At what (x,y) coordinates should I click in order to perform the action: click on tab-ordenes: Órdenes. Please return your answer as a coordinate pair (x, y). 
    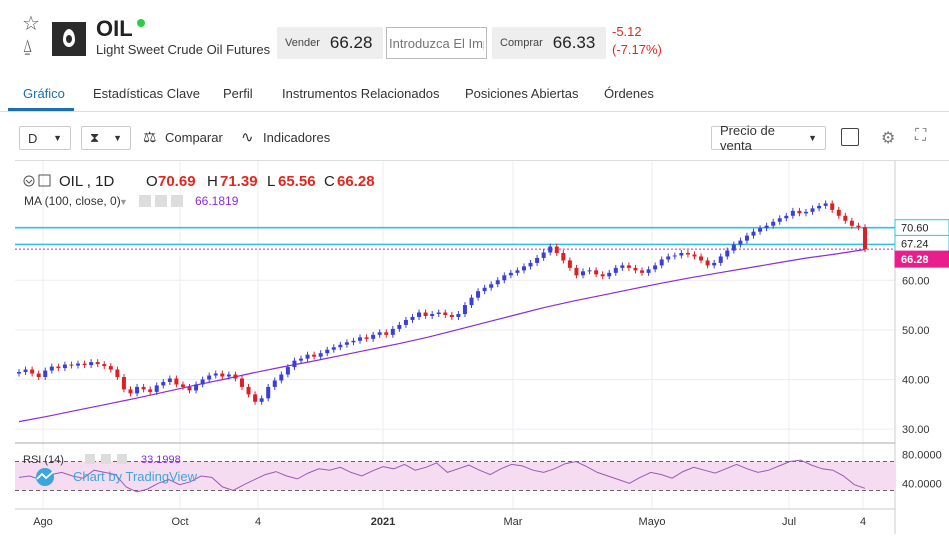
    Looking at the image, I should click on (629, 93).